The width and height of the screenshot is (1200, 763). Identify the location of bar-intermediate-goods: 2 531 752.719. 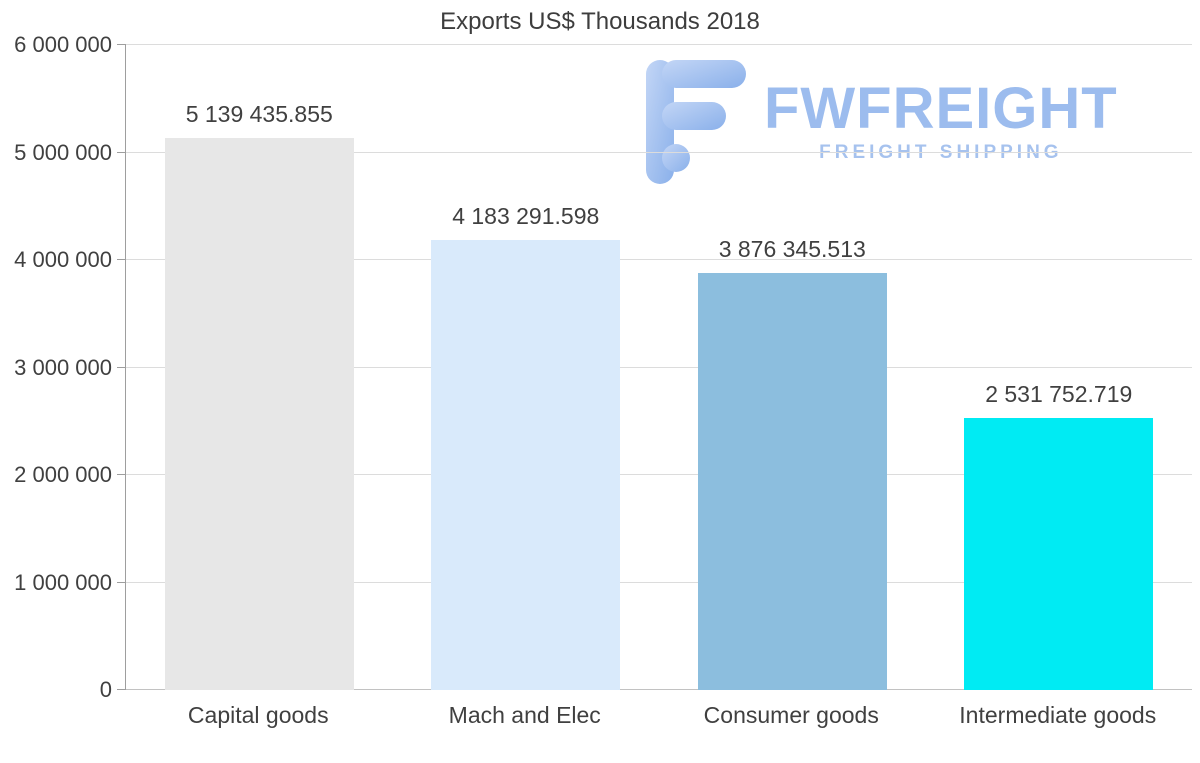
(1059, 535).